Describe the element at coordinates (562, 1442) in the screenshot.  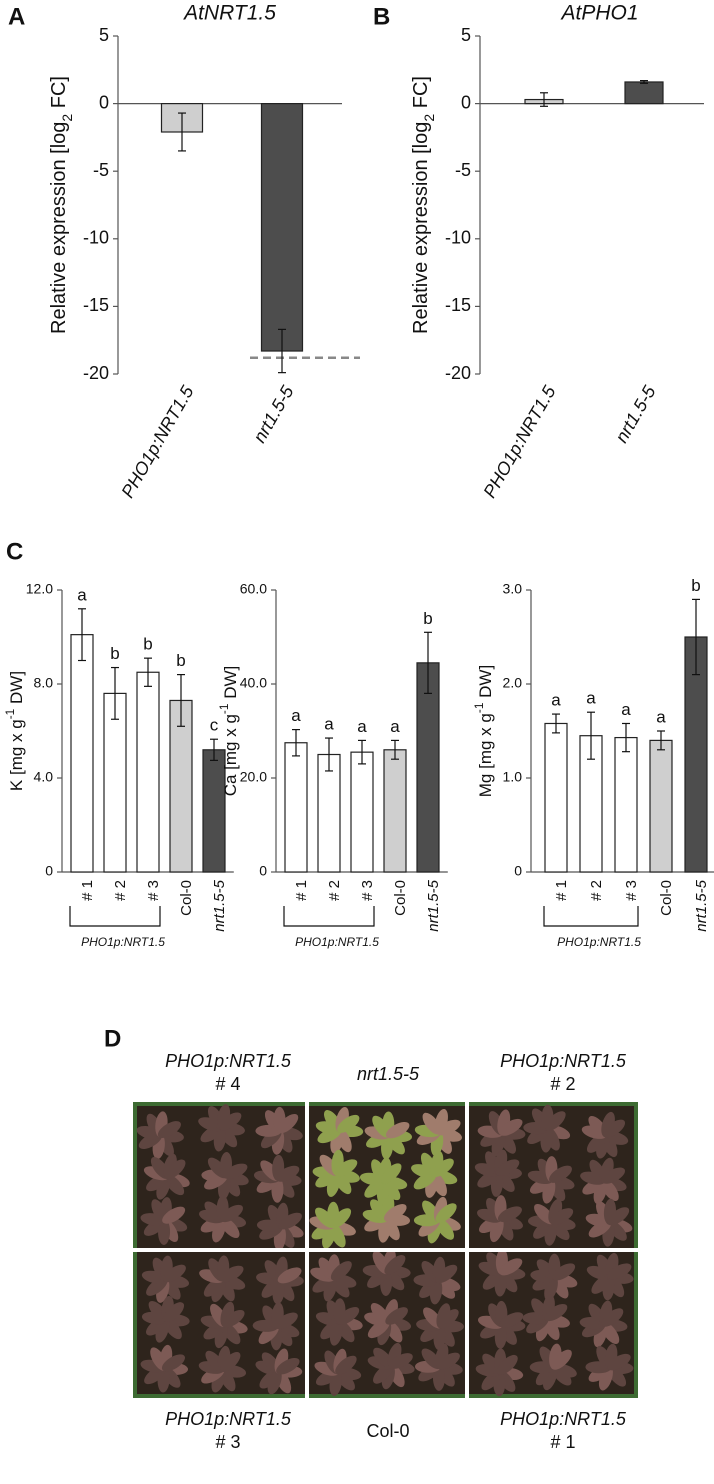
I see `photo-caption-line: # 1` at that location.